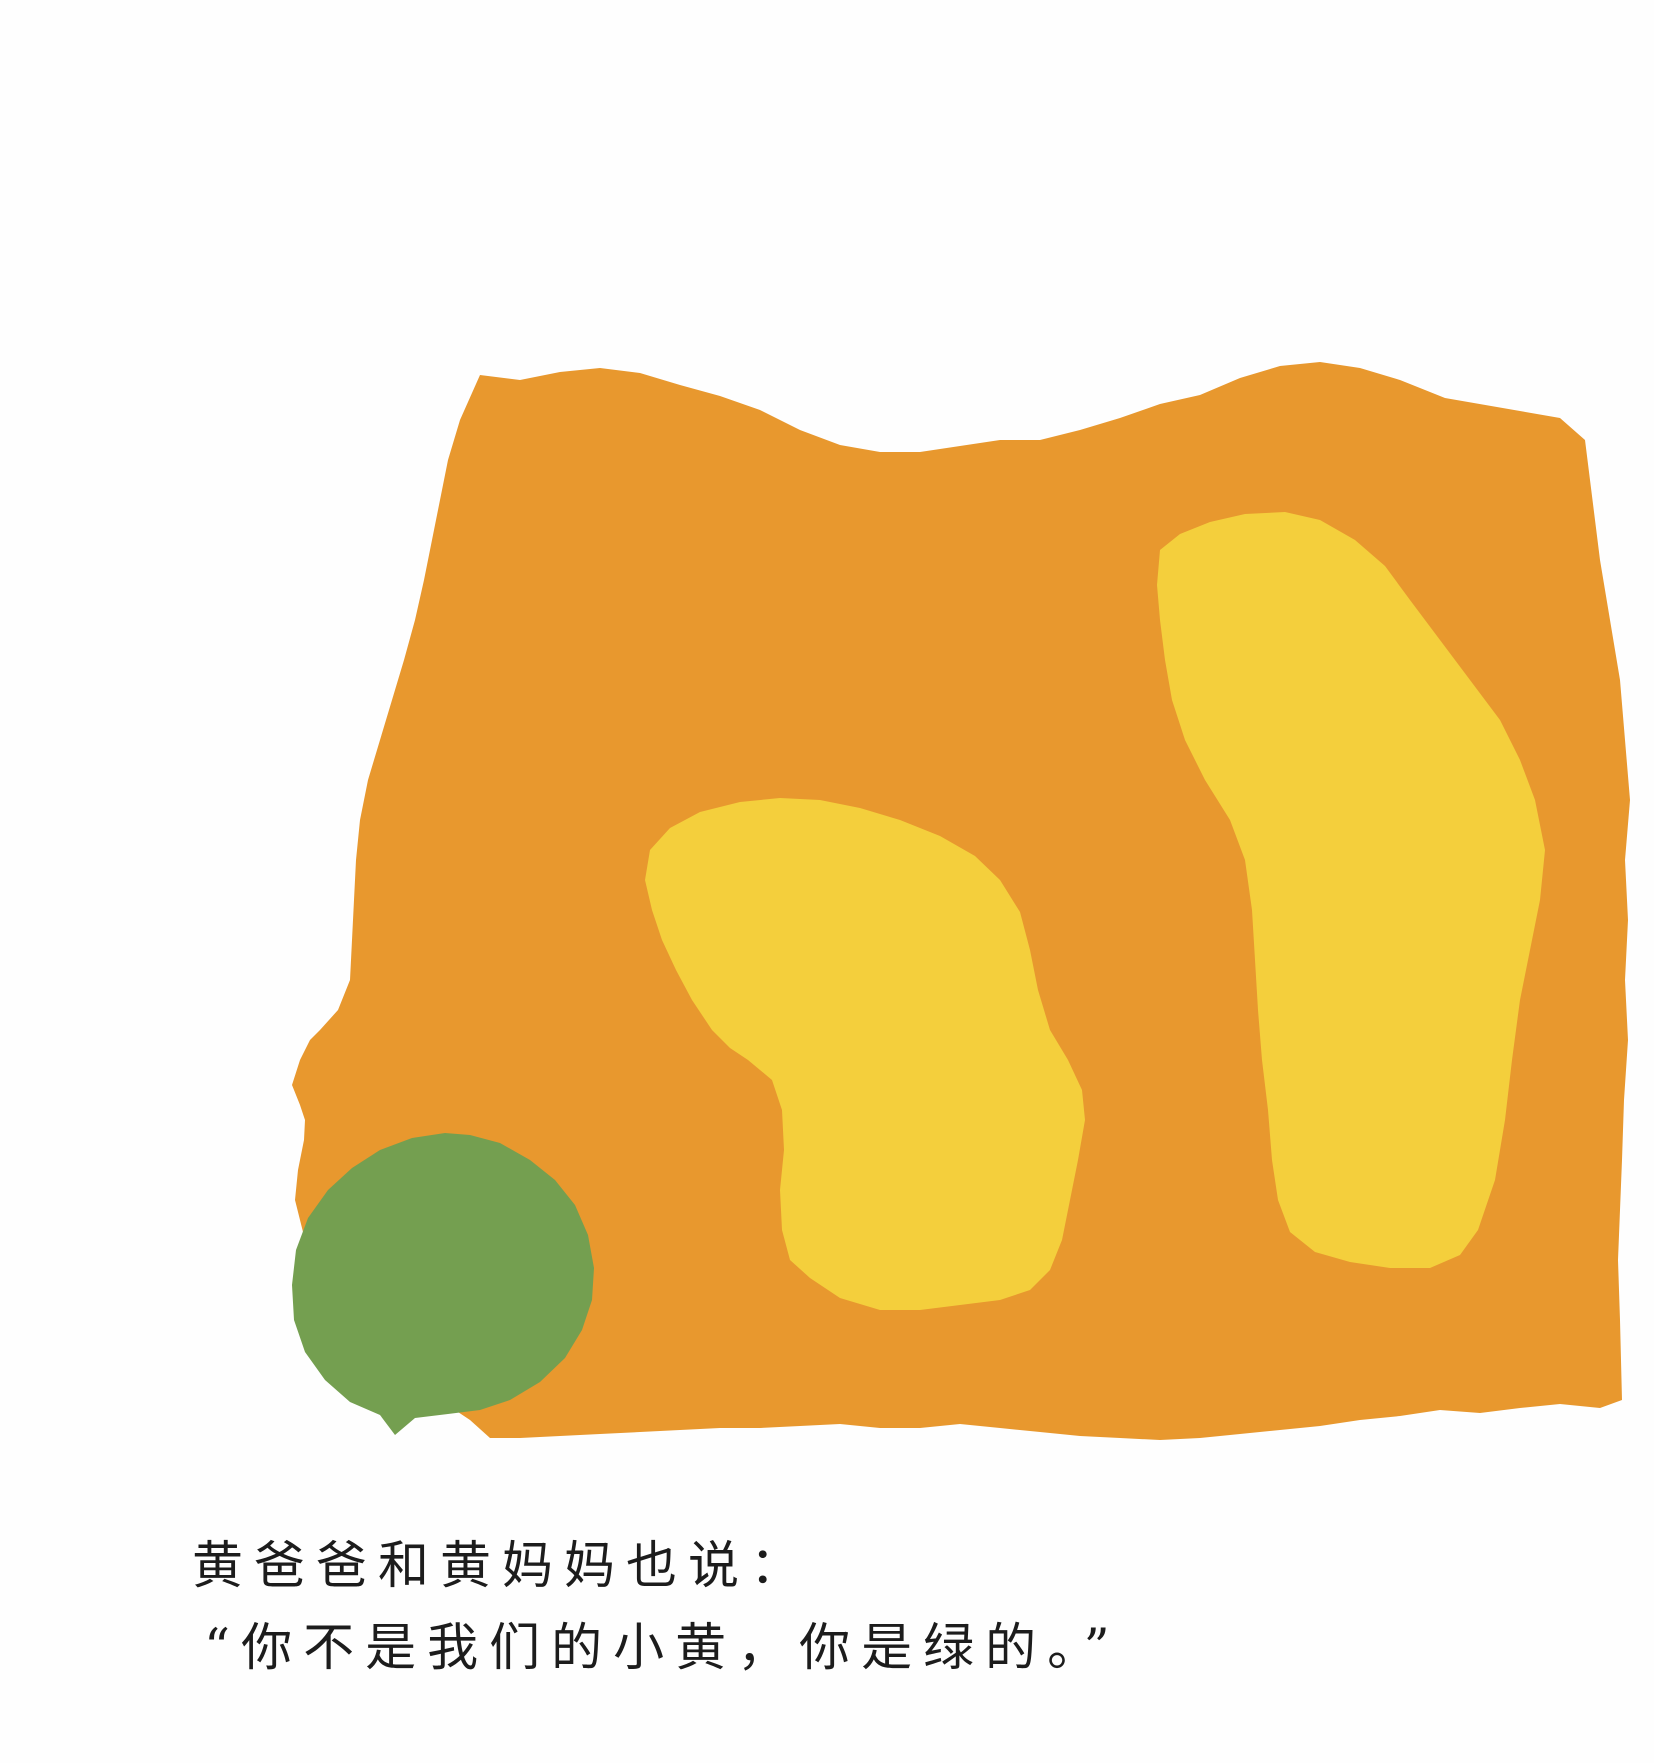  I want to click on yellow-blob-small, so click(865, 1054).